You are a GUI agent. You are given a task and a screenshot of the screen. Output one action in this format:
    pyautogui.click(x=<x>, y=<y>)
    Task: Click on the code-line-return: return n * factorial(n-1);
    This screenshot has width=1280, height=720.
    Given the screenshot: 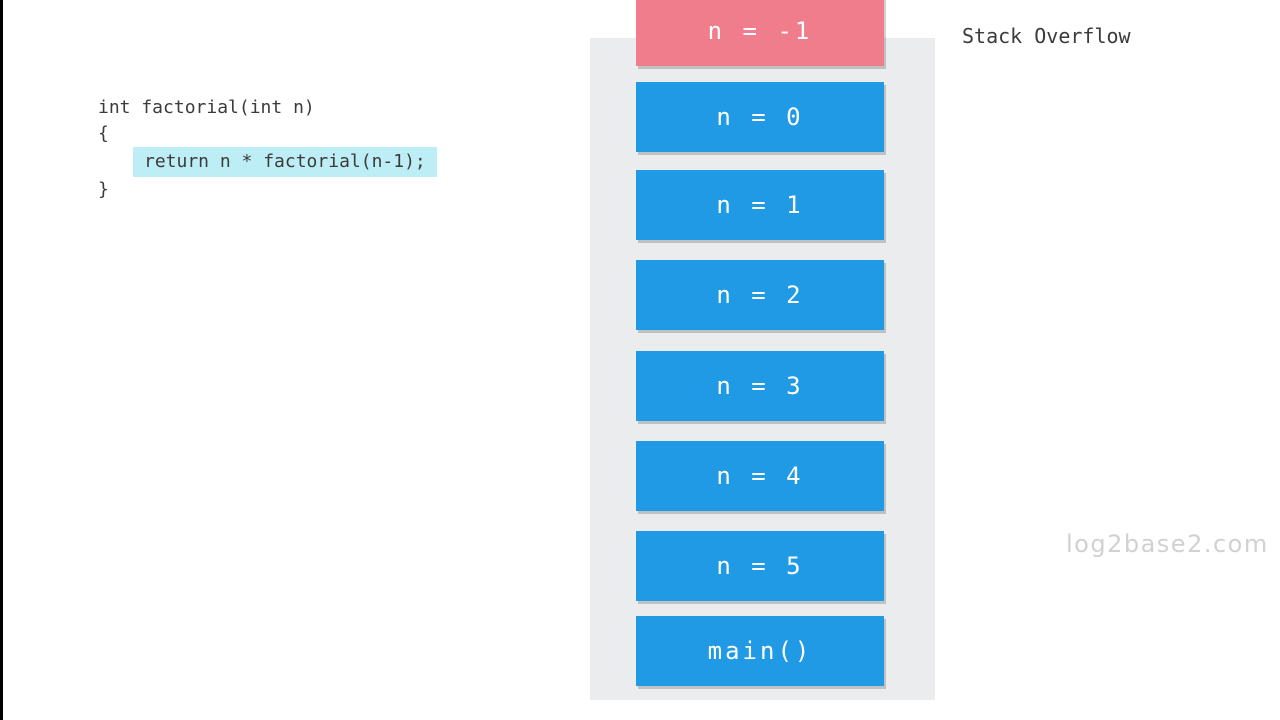 What is the action you would take?
    pyautogui.click(x=267, y=162)
    